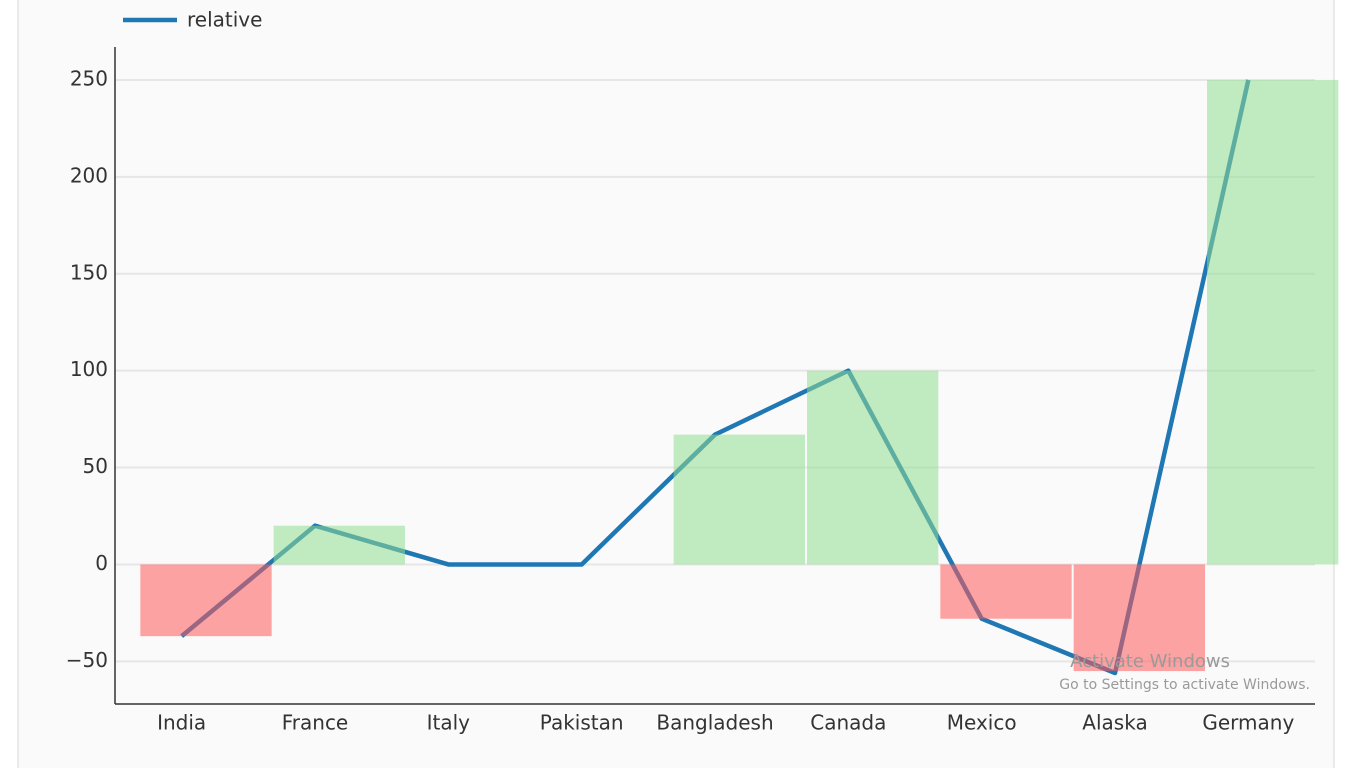 The height and width of the screenshot is (768, 1366). I want to click on x-tick-label: India, so click(181, 723).